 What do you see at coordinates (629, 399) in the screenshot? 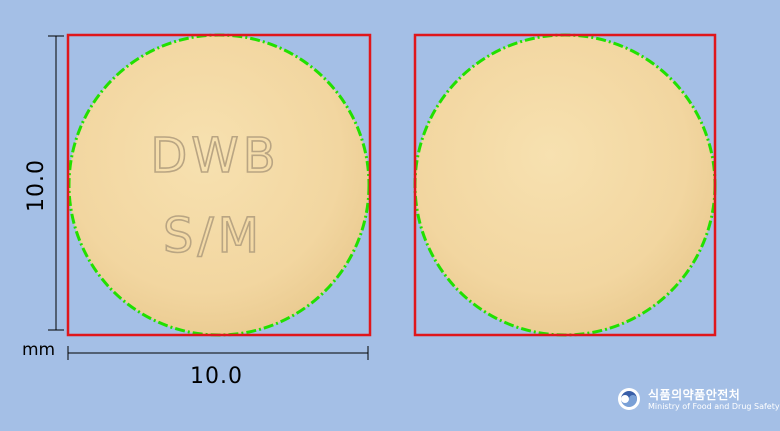
I see `mfds-emblem-icon` at bounding box center [629, 399].